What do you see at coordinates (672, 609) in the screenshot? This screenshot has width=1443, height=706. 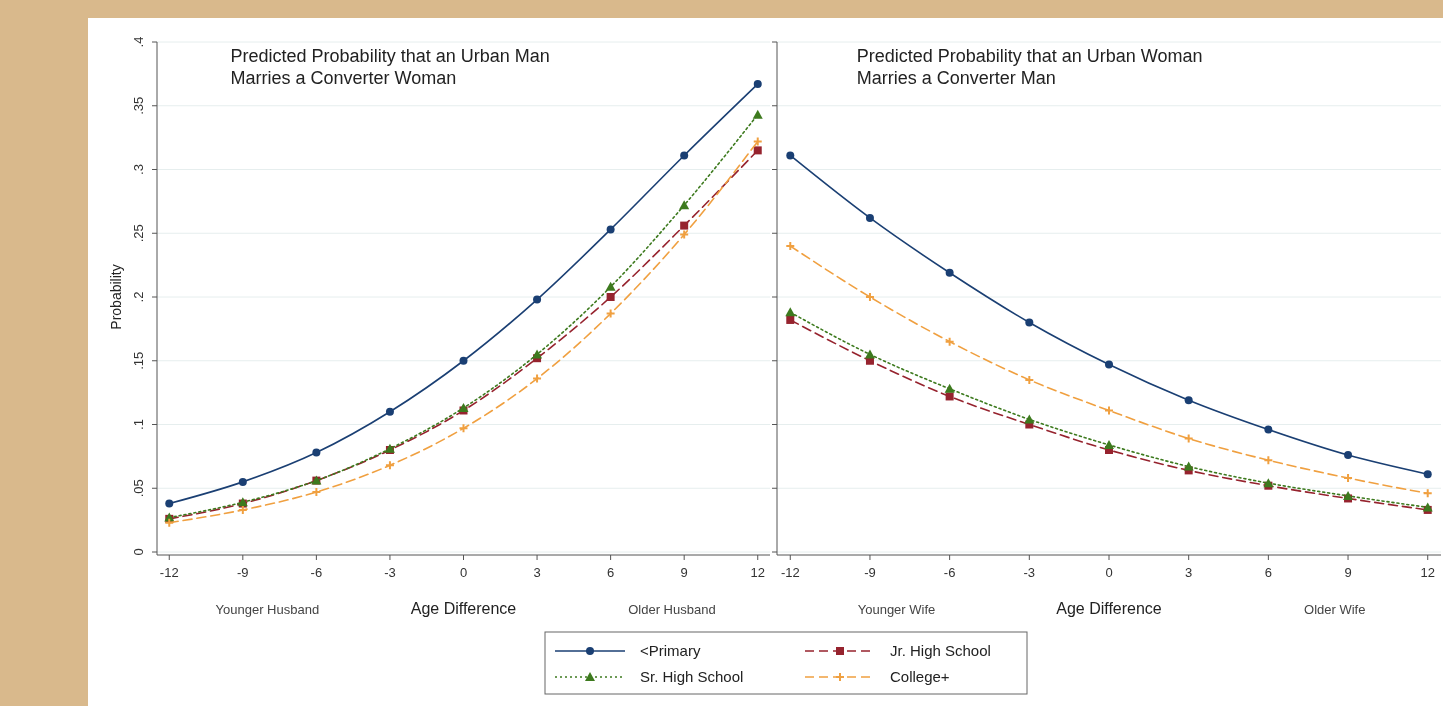 I see `text: Older Husband` at bounding box center [672, 609].